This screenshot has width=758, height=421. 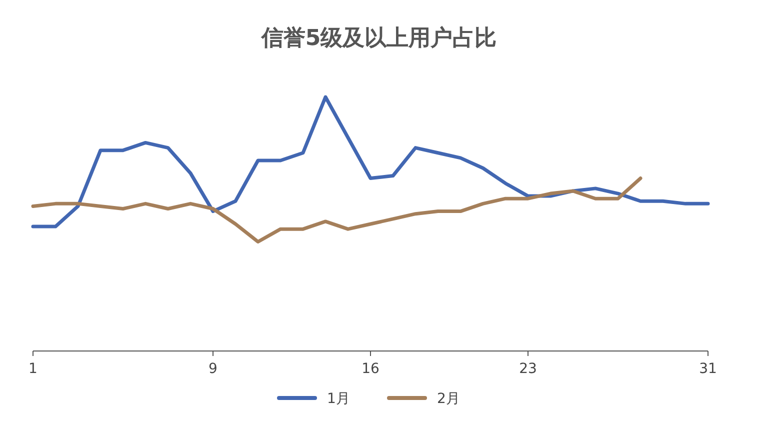 What do you see at coordinates (338, 399) in the screenshot?
I see `legend-label: 1月` at bounding box center [338, 399].